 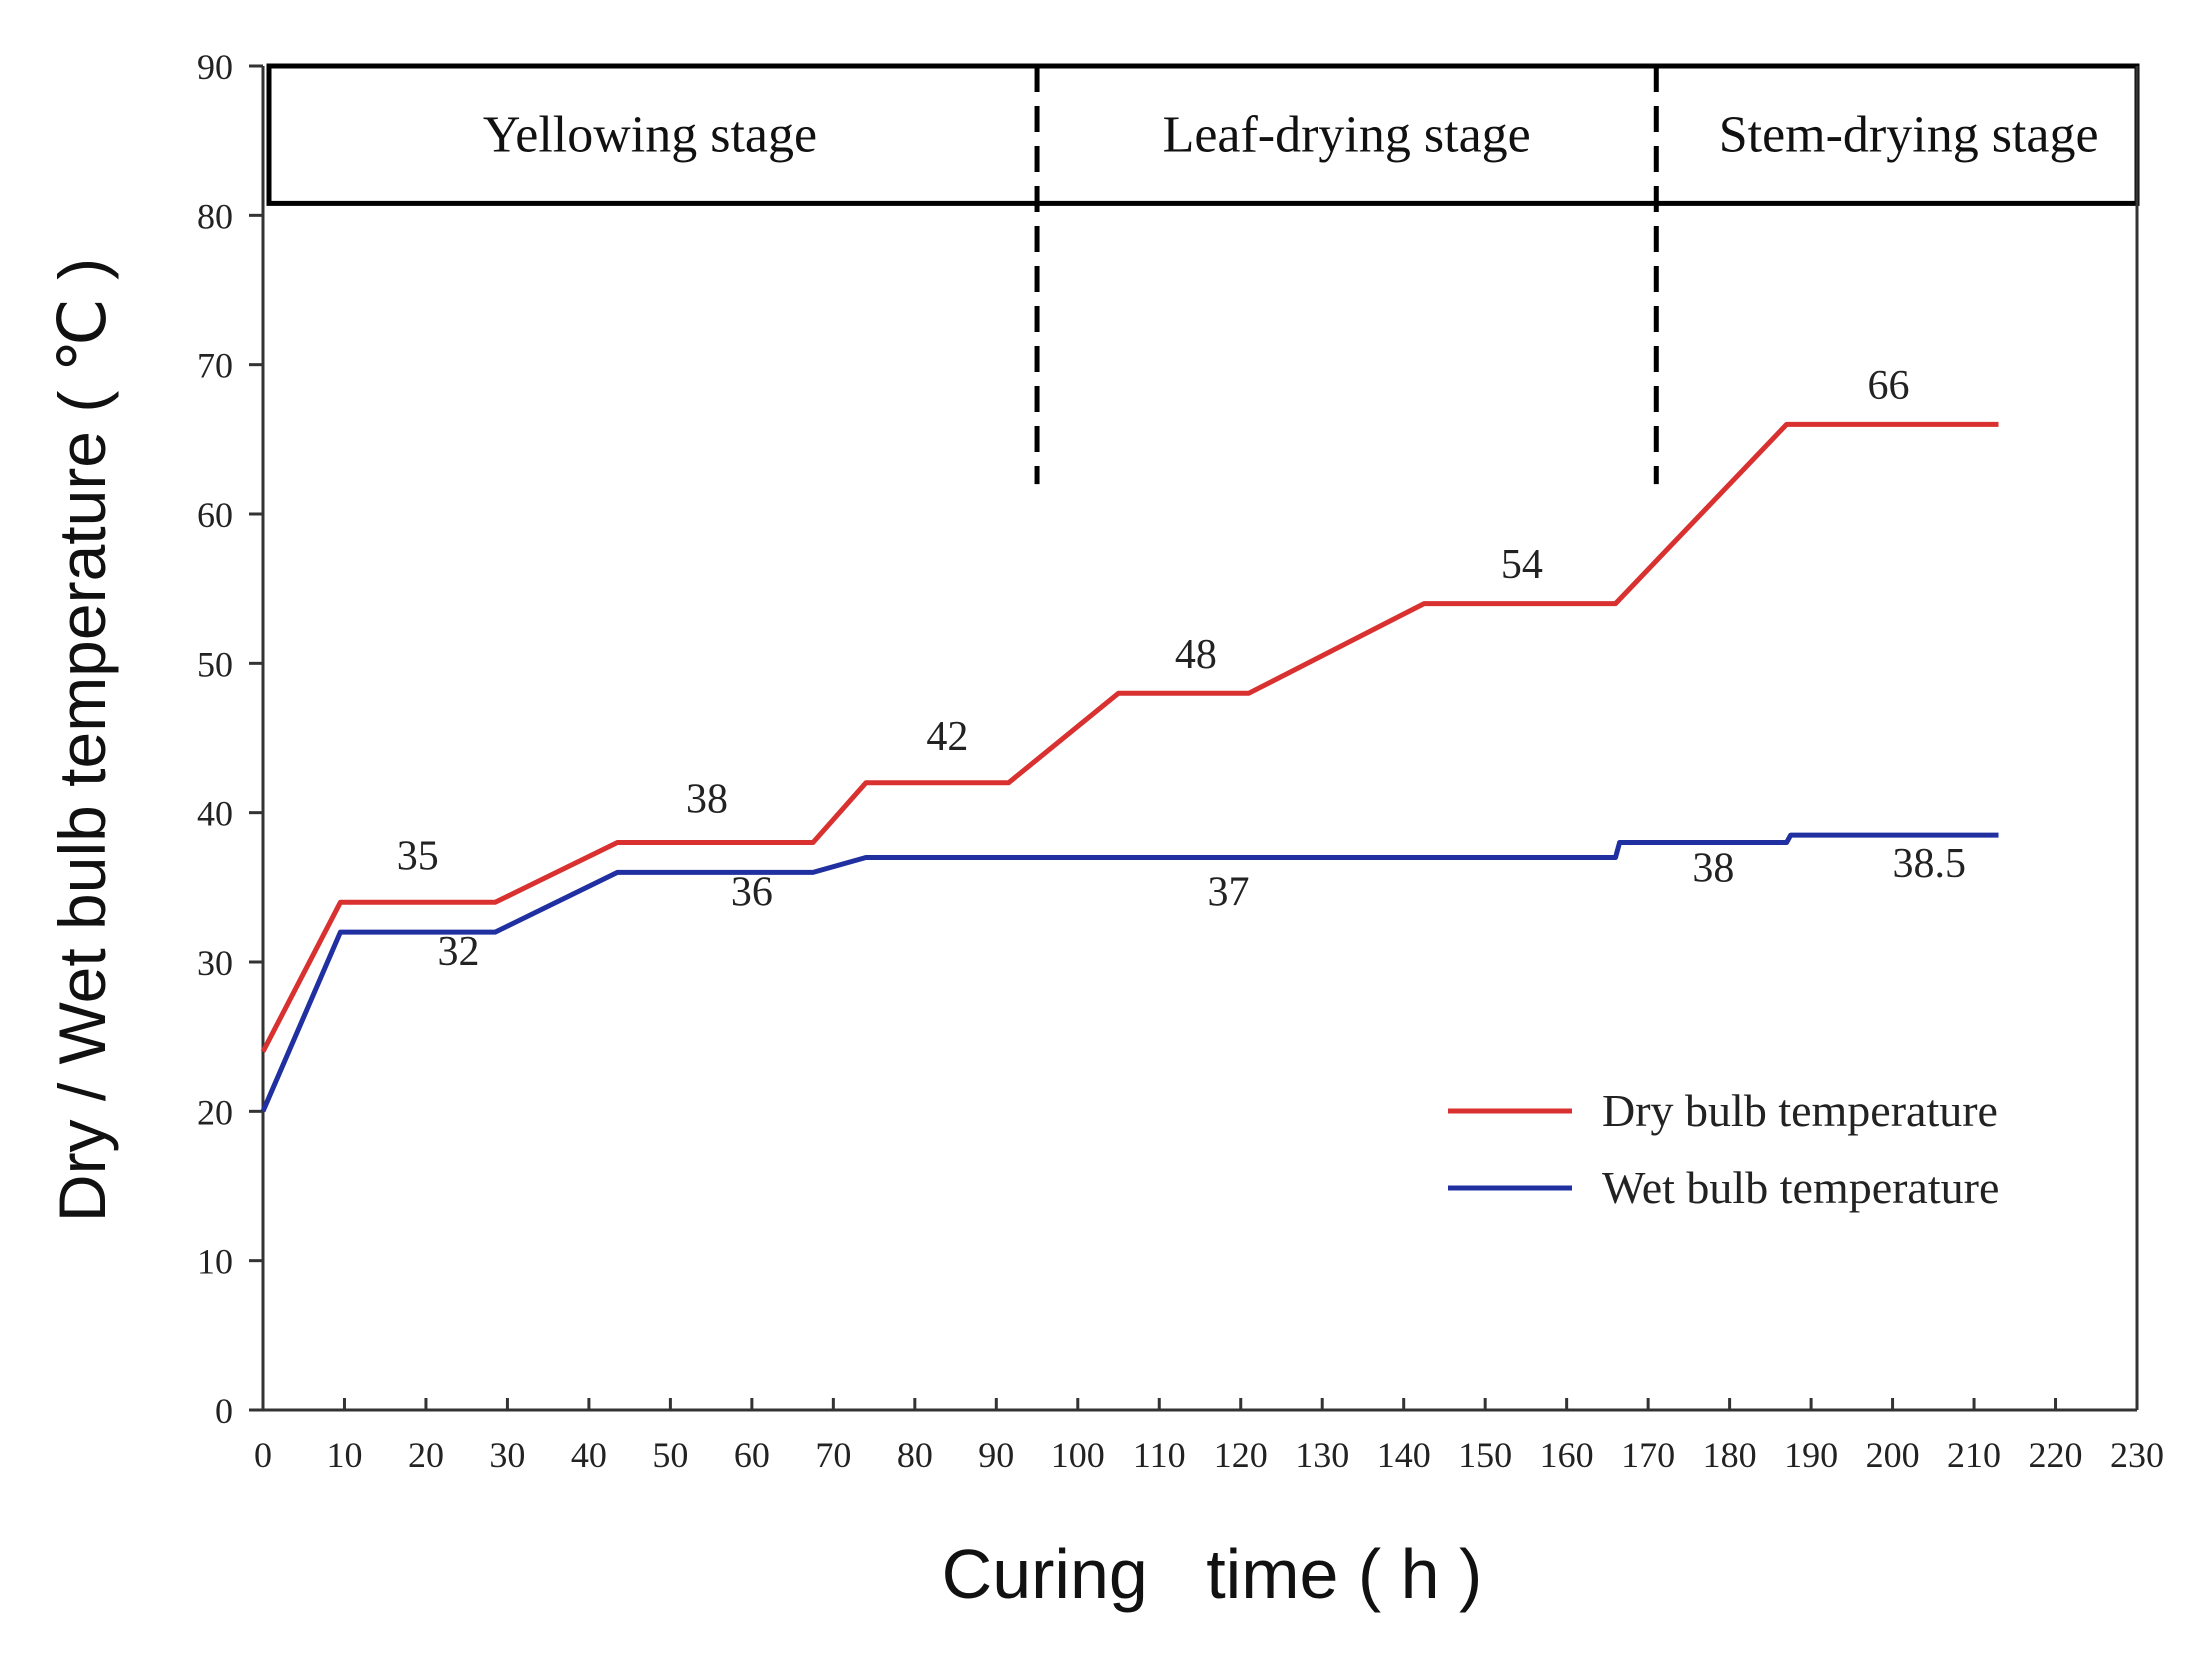 I want to click on x-tick-label: 230, so click(x=2137, y=1455).